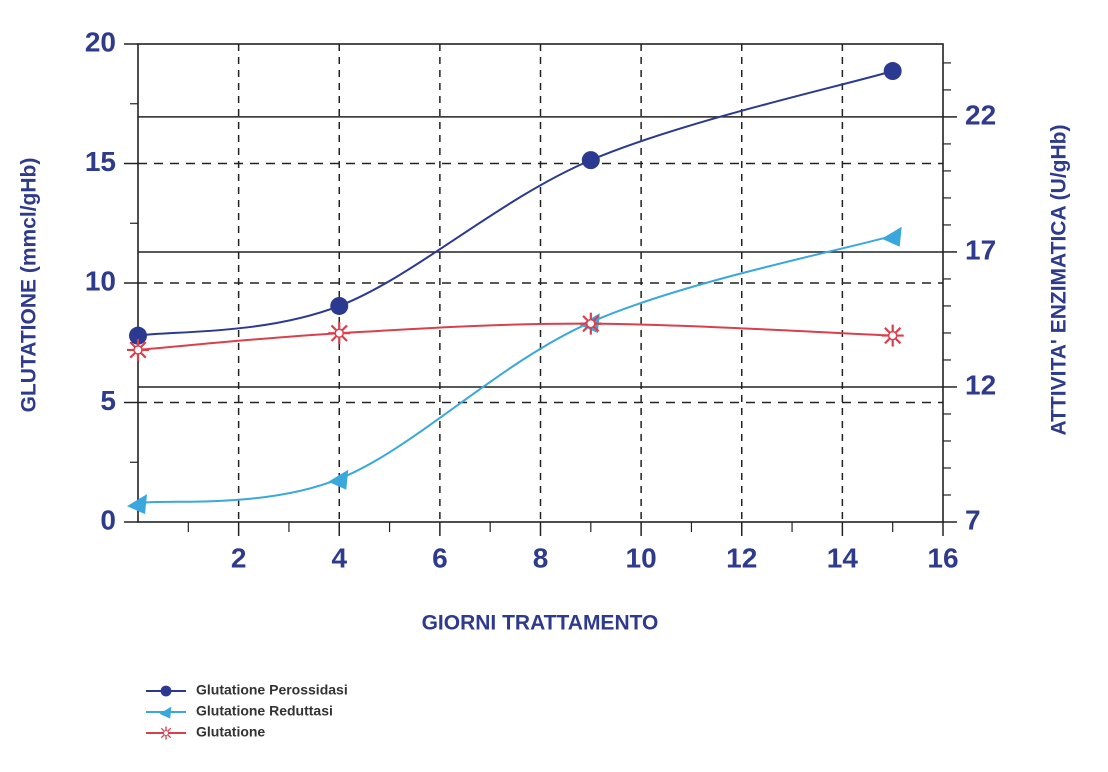 The width and height of the screenshot is (1108, 772). I want to click on y2-tick-label: 7, so click(973, 519).